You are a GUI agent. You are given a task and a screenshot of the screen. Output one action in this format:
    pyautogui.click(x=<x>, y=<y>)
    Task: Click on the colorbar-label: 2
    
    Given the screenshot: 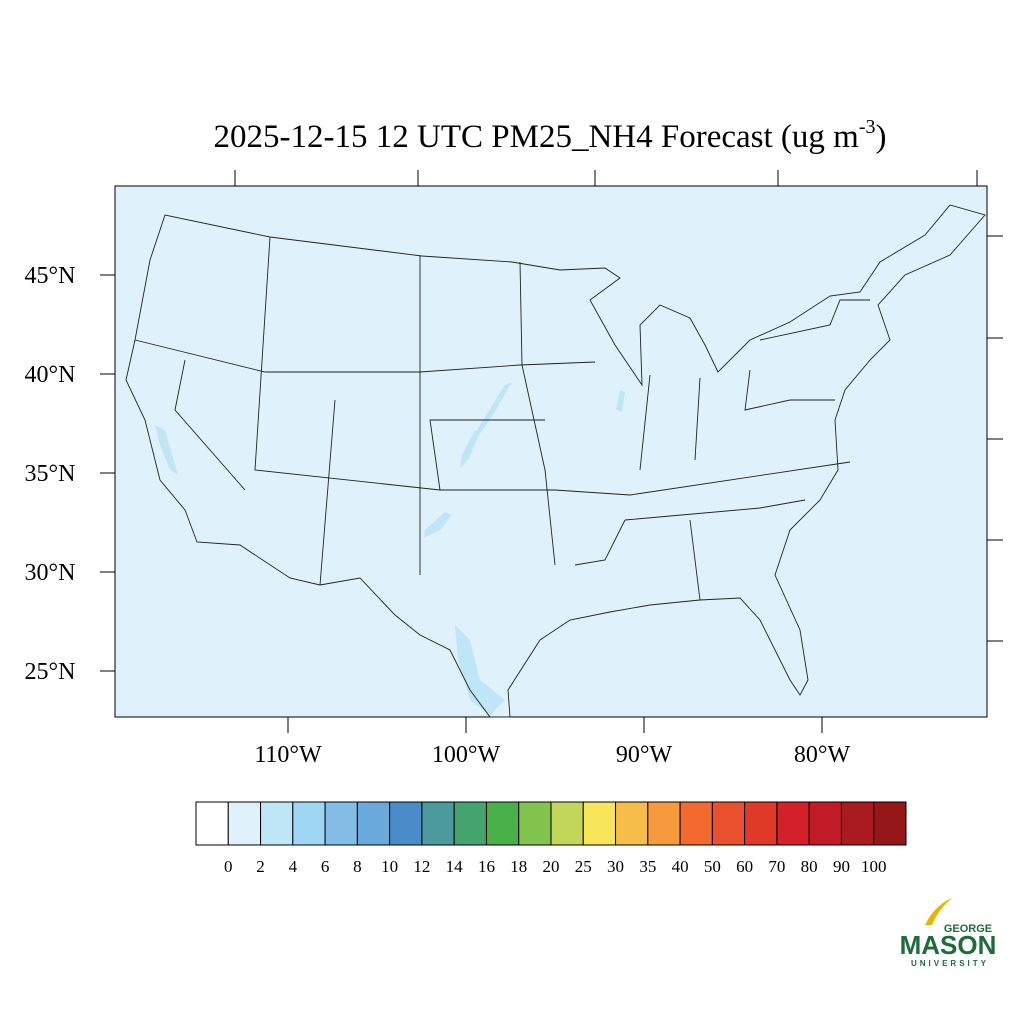 What is the action you would take?
    pyautogui.click(x=260, y=866)
    